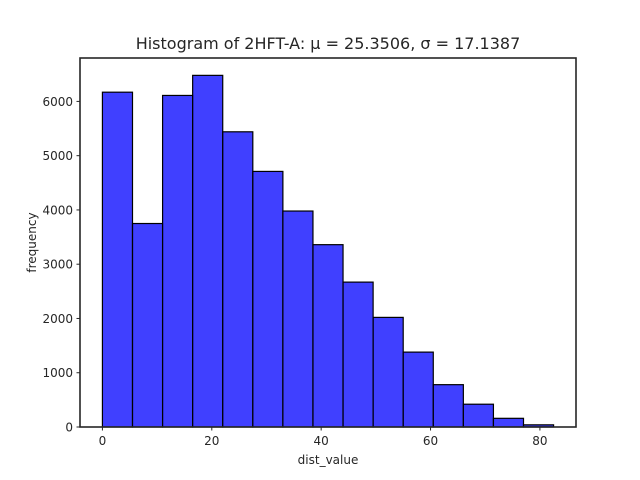 The image size is (640, 480). Describe the element at coordinates (430, 441) in the screenshot. I see `x-tick-label: 60` at that location.